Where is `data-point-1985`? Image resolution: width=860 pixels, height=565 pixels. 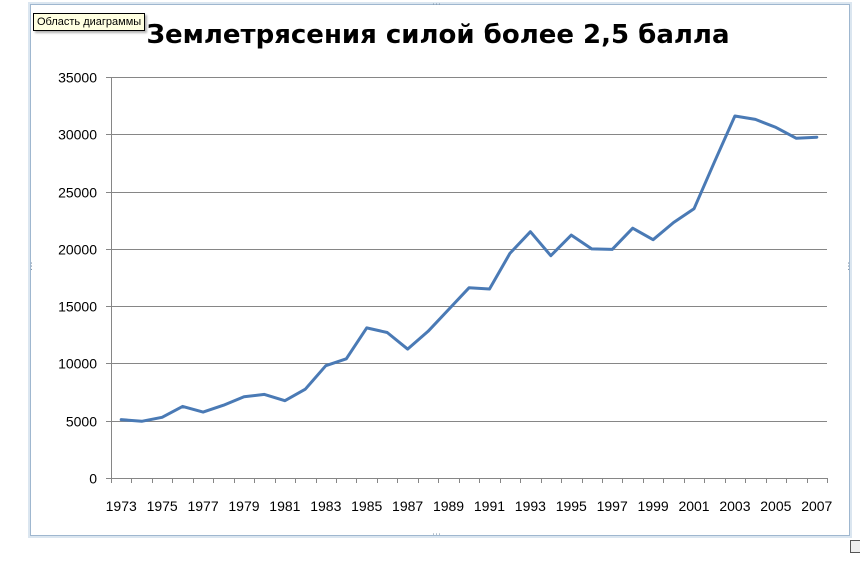
data-point-1985 is located at coordinates (367, 328).